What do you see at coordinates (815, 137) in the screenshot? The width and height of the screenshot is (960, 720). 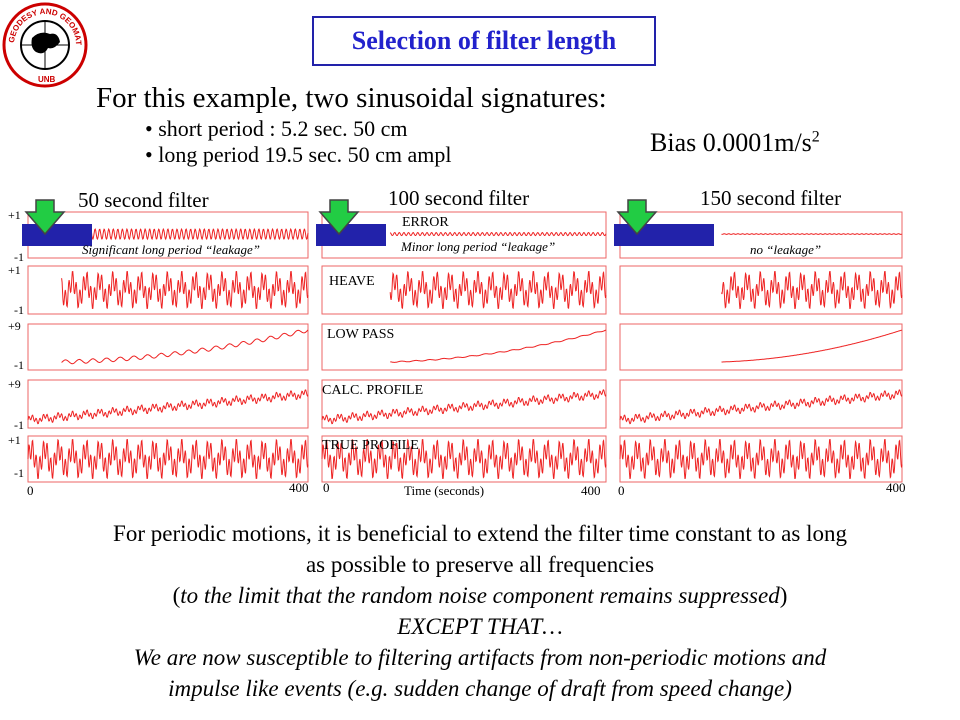 I see `bias-exponent: 2` at bounding box center [815, 137].